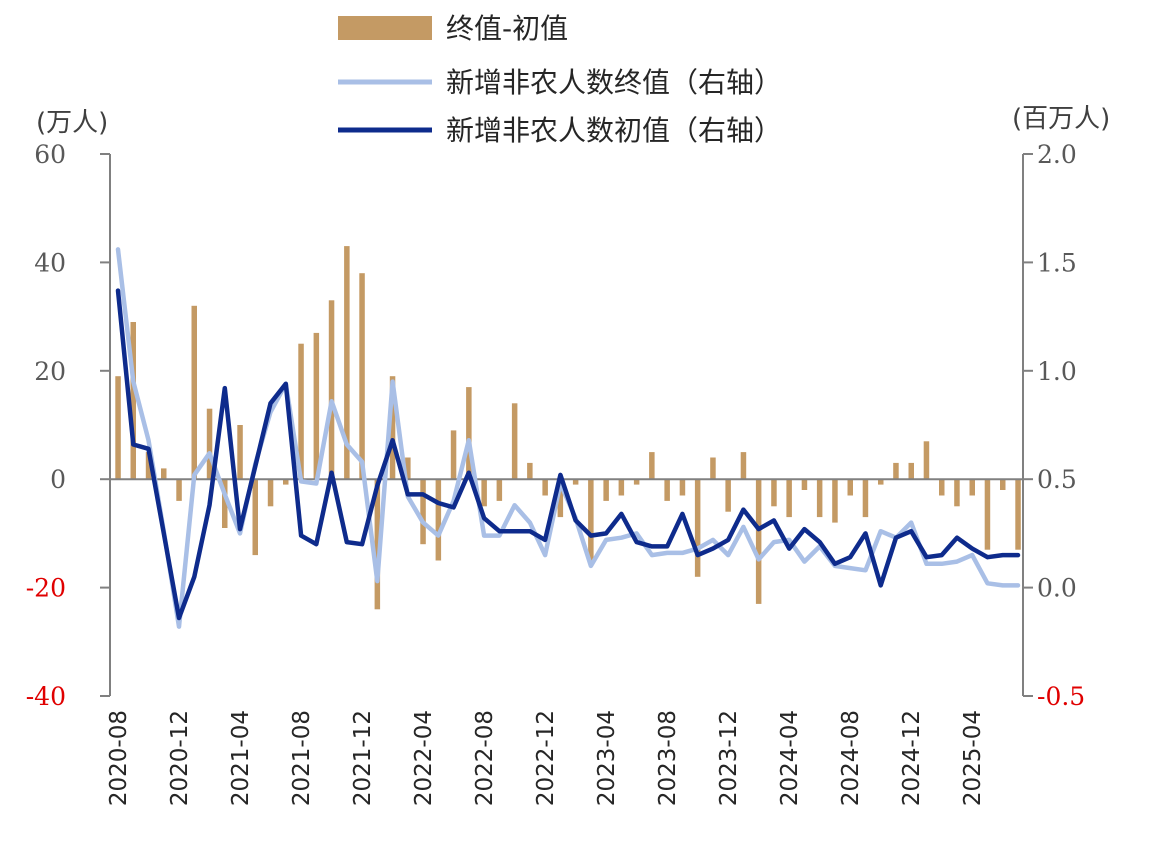  I want to click on left-tick-label: 60, so click(50, 154).